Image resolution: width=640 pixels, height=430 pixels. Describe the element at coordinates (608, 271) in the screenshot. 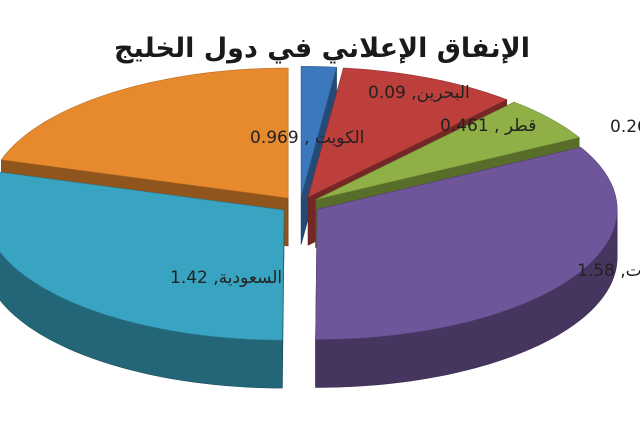

I see `slice-label-uae: الامارات, 1.58` at that location.